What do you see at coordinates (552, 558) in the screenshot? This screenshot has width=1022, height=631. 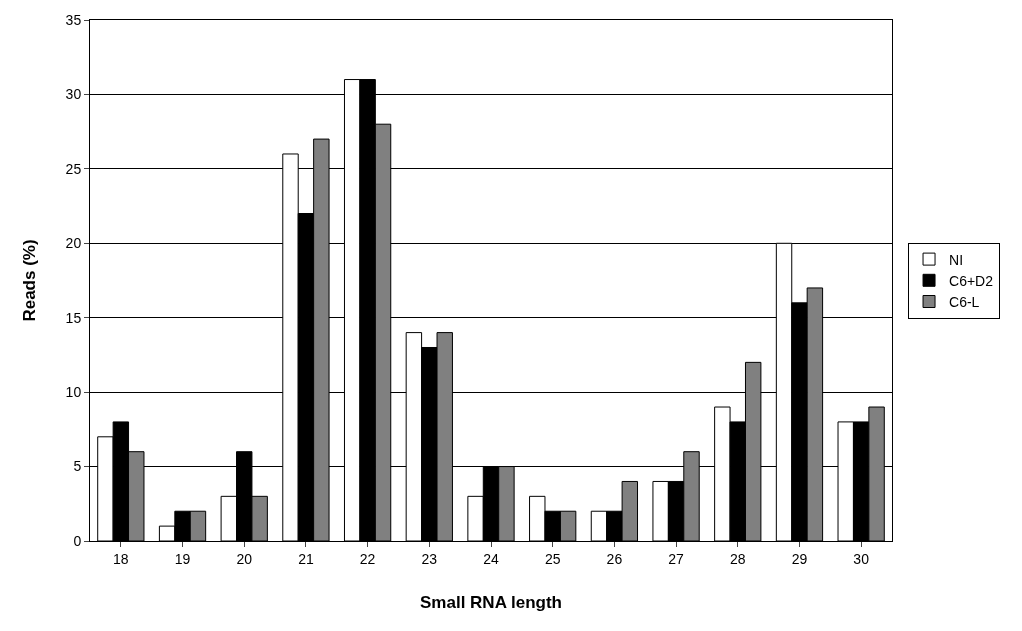 I see `x-tick-label: 25` at bounding box center [552, 558].